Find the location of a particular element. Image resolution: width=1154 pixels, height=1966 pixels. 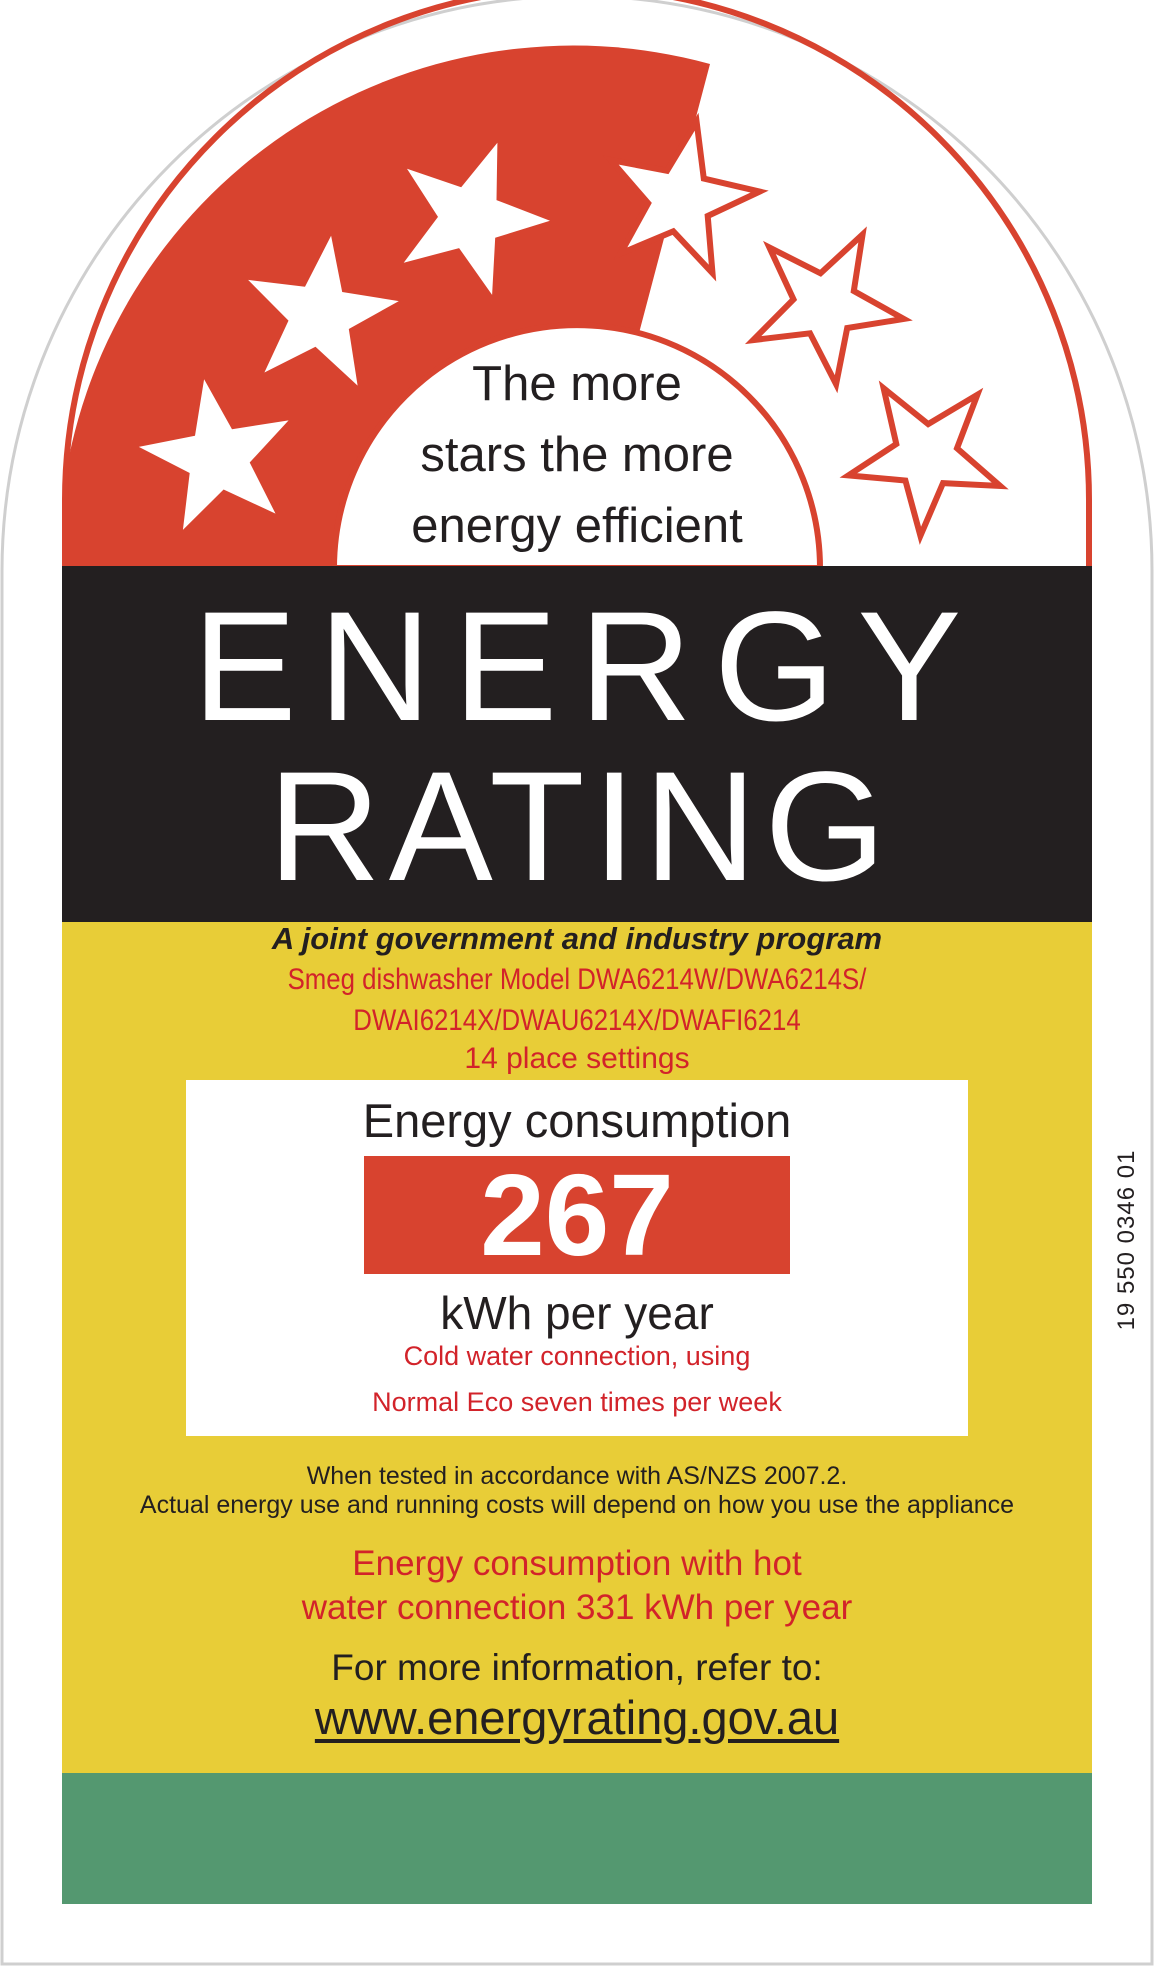

consumption-note-line-2: Normal Eco seven times per week is located at coordinates (577, 1402).